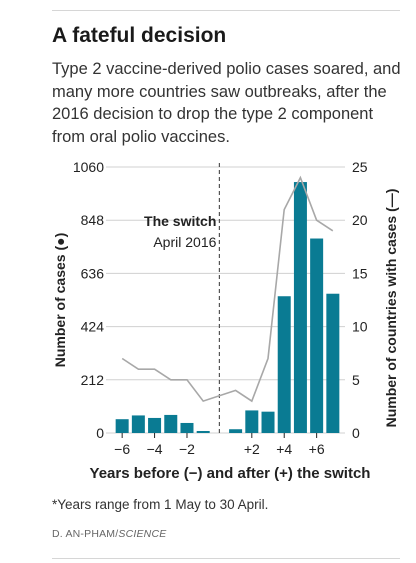 Image resolution: width=416 pixels, height=563 pixels. Describe the element at coordinates (219, 445) in the screenshot. I see `x-axis-ticks: −6 −4 −2 +2 +4 +6` at that location.